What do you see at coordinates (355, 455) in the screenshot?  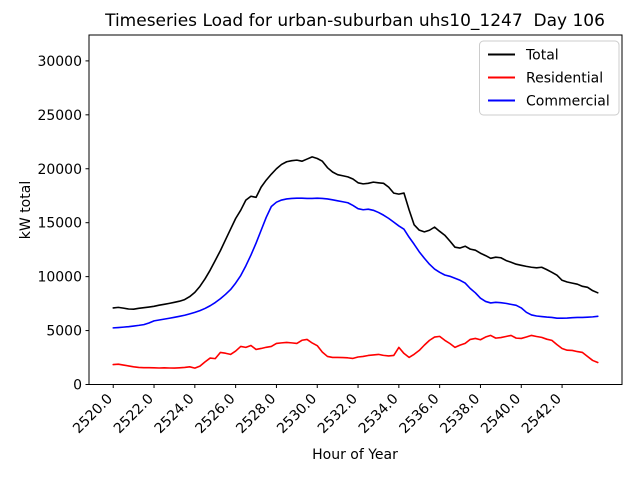 I see `x-axis-label: Hour of Year` at bounding box center [355, 455].